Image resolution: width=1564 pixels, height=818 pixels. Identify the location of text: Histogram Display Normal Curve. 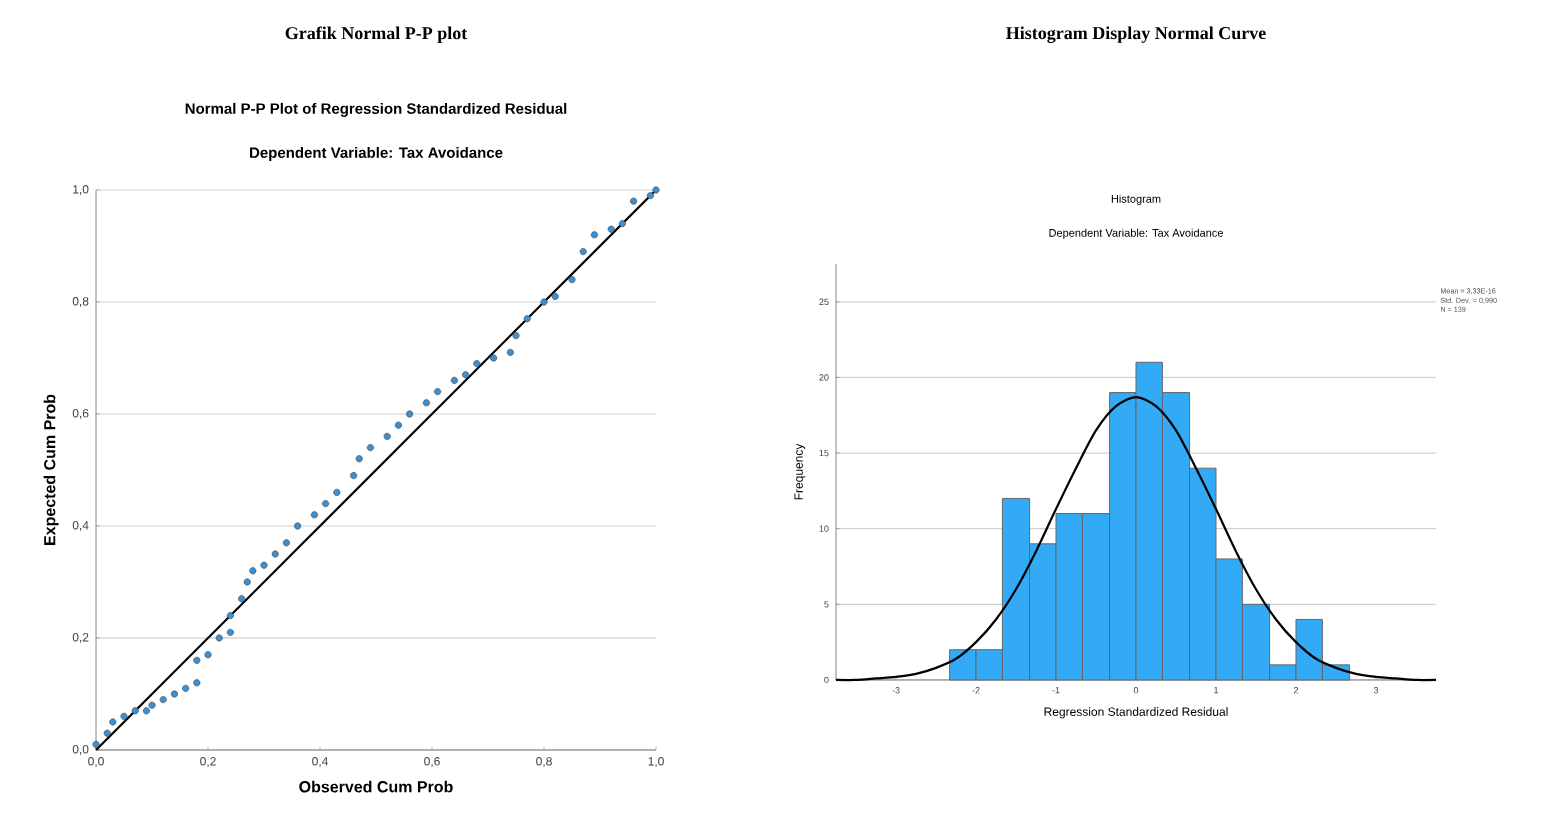
(1136, 34).